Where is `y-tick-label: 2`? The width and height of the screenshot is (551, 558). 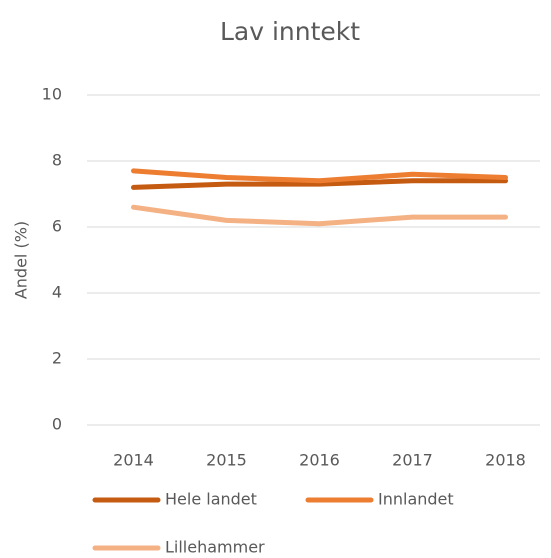
y-tick-label: 2 is located at coordinates (57, 358).